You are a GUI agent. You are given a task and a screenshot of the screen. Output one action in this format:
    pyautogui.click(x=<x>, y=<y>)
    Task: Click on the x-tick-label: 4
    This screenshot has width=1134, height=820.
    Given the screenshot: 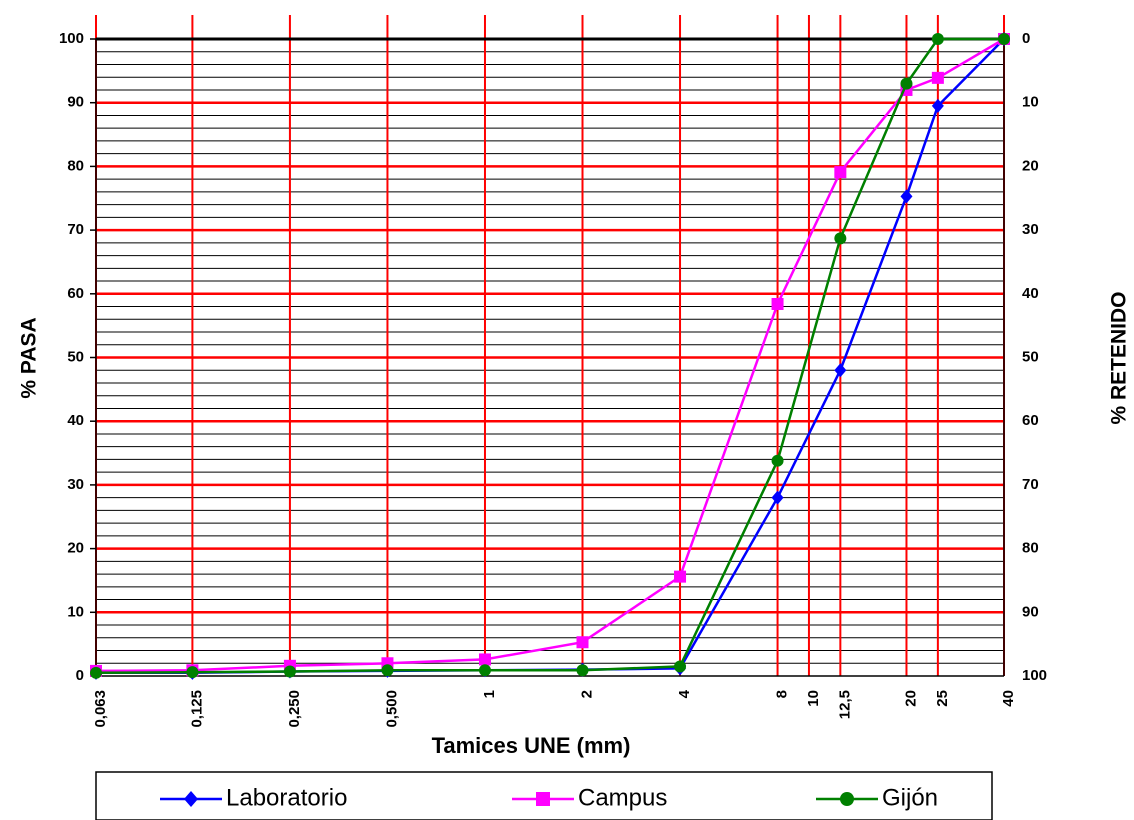 What is the action you would take?
    pyautogui.click(x=684, y=693)
    